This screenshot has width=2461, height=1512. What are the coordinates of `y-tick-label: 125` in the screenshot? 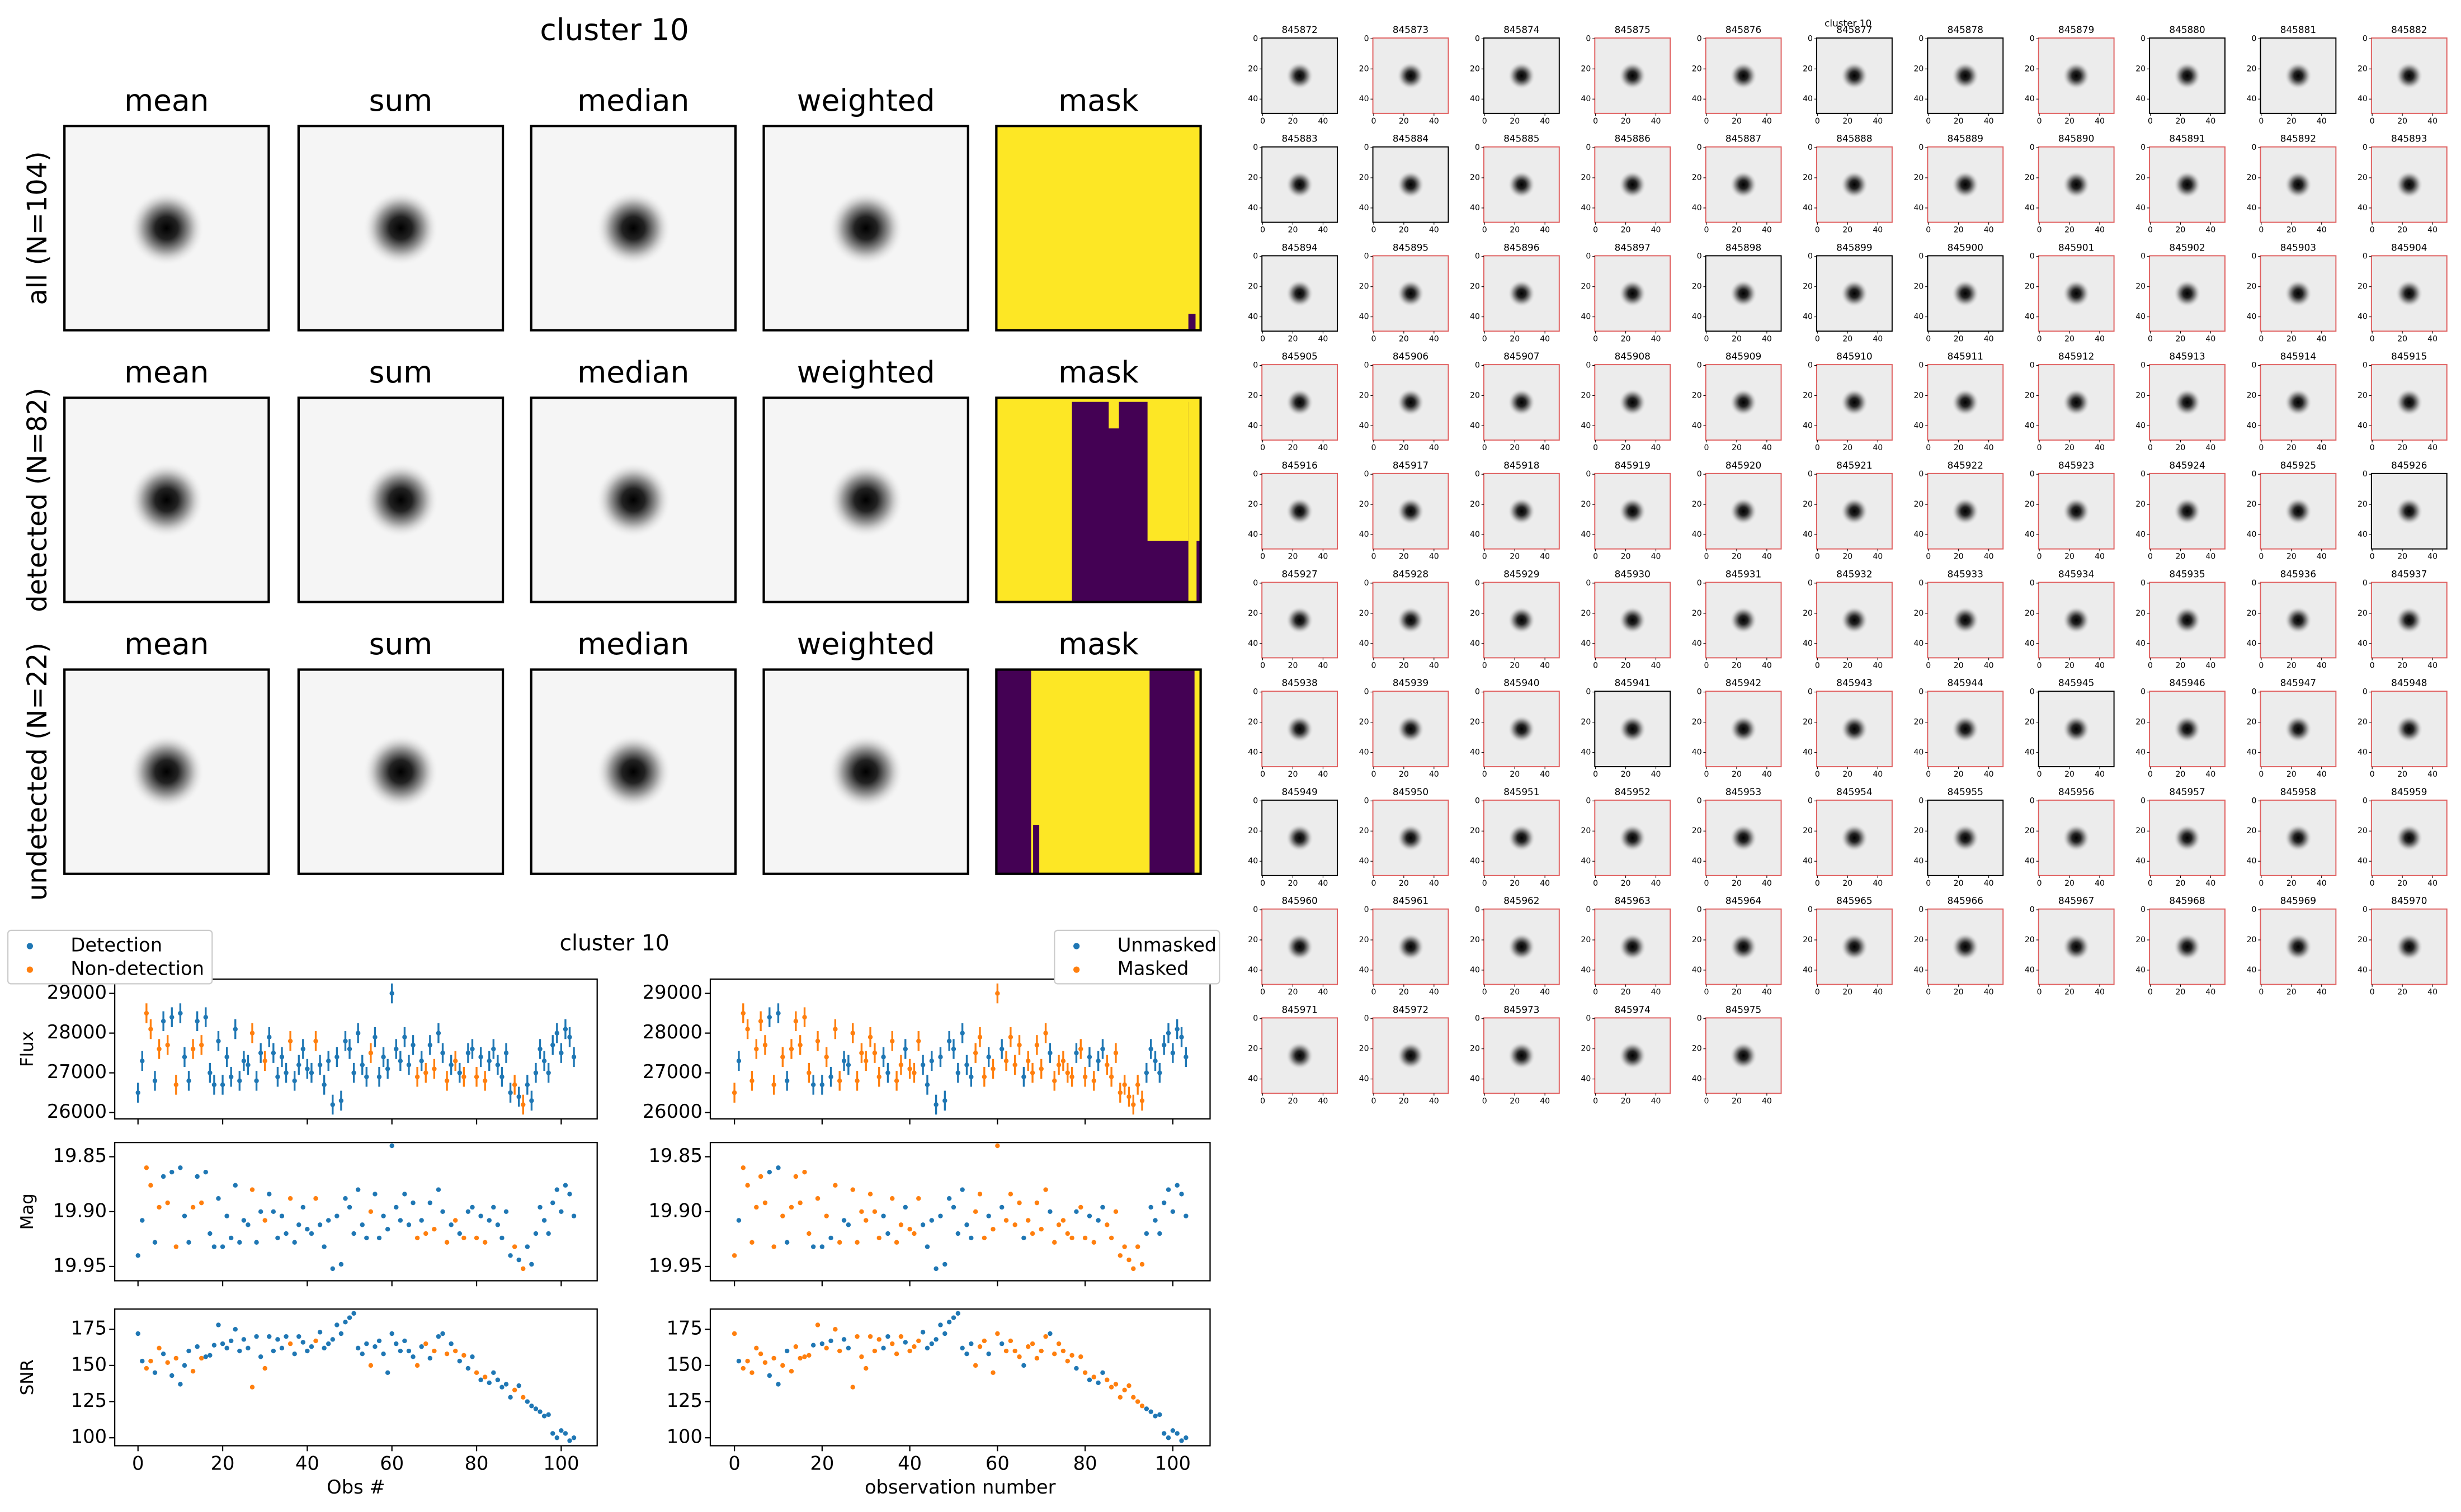 It's located at (685, 1400).